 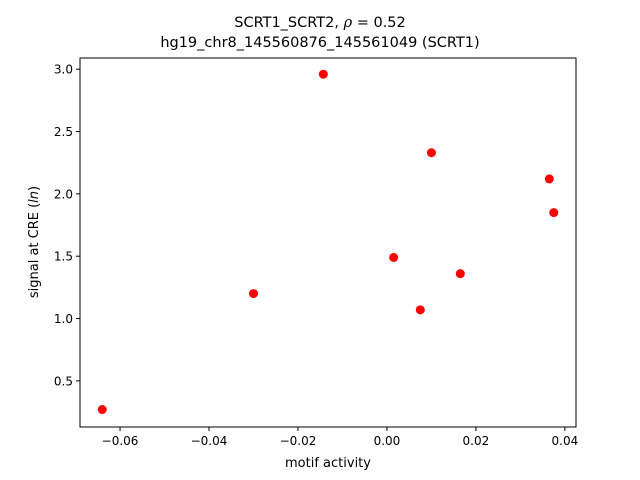 What do you see at coordinates (565, 441) in the screenshot?
I see `x-tick-label: 0.04` at bounding box center [565, 441].